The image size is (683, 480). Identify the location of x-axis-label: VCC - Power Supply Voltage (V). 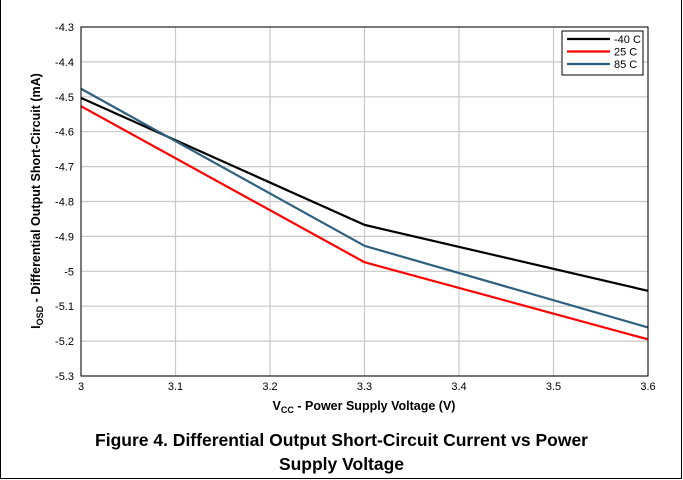
(364, 407).